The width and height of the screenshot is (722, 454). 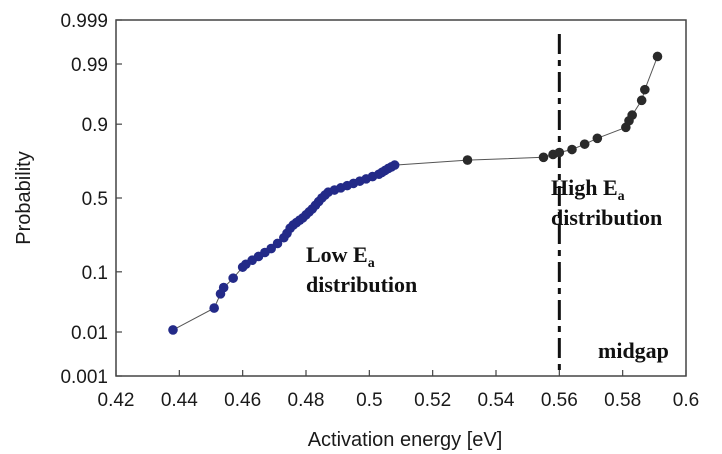 I want to click on x-tick-label: 0.42, so click(x=116, y=400).